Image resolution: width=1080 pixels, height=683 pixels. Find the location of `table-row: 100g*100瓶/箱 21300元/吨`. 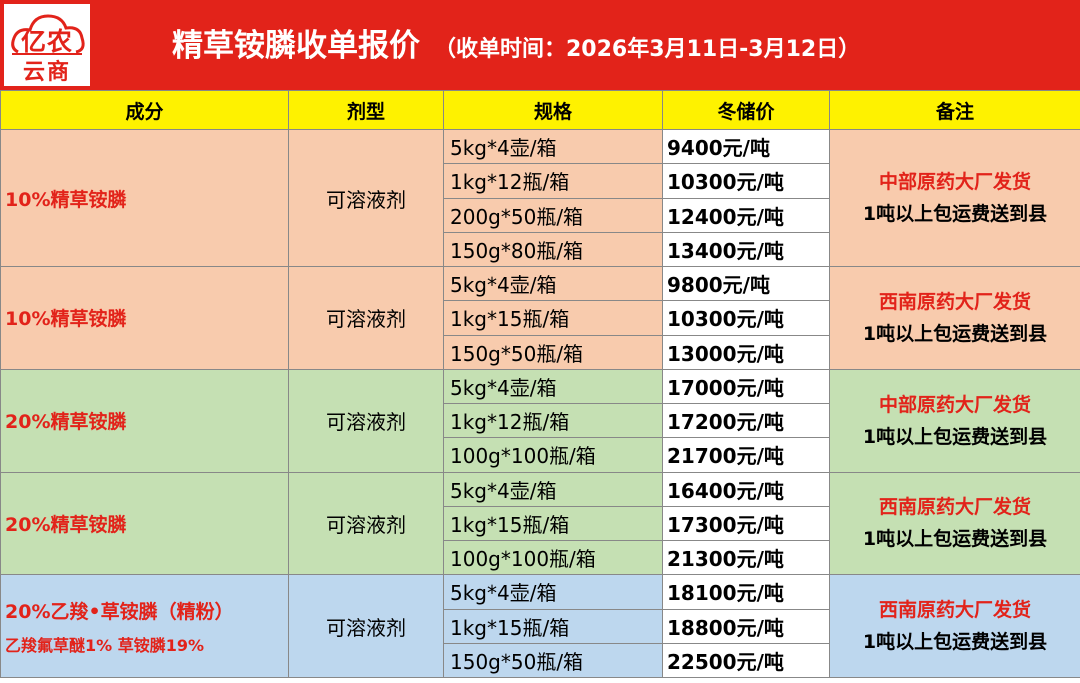

table-row: 100g*100瓶/箱 21300元/吨 is located at coordinates (540, 557).